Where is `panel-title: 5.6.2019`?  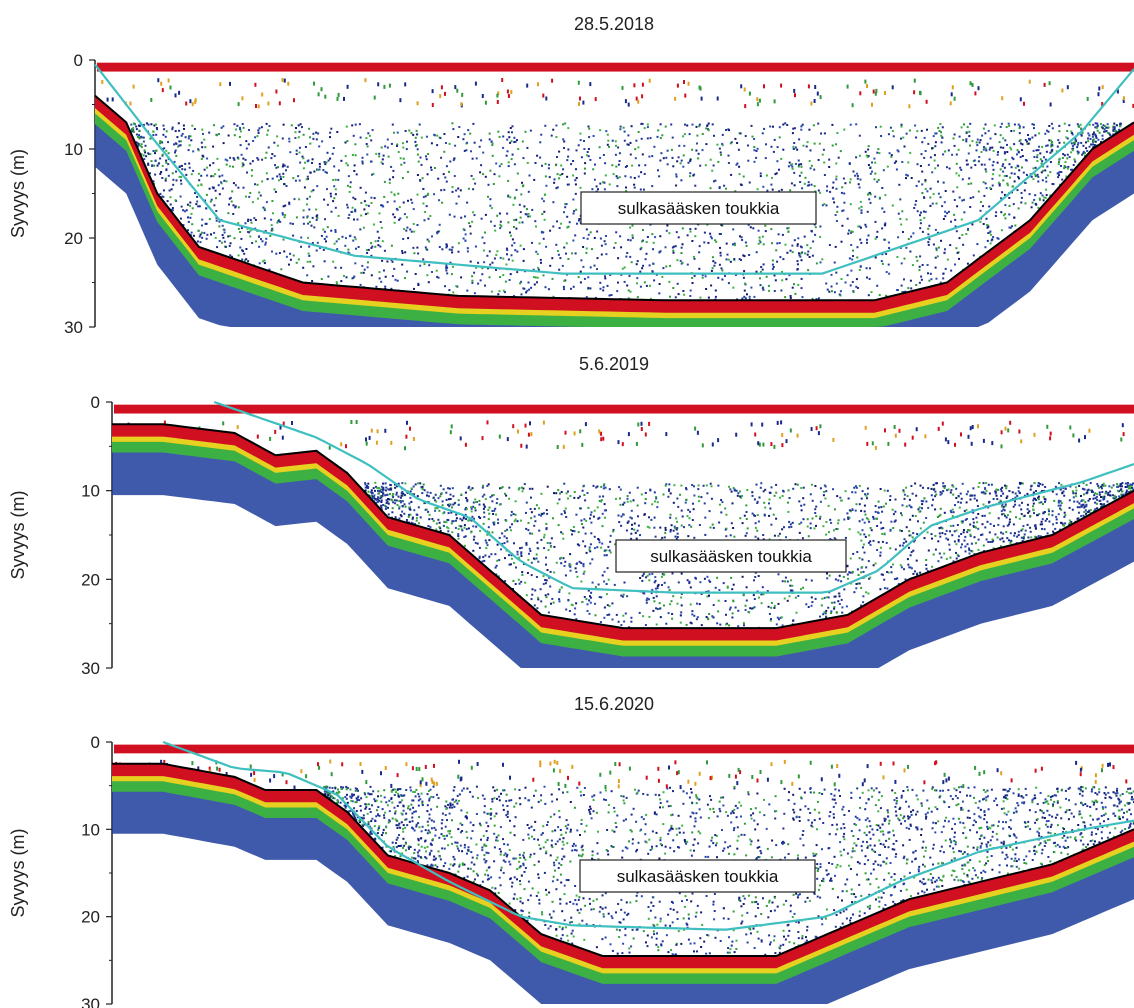 panel-title: 5.6.2019 is located at coordinates (614, 364).